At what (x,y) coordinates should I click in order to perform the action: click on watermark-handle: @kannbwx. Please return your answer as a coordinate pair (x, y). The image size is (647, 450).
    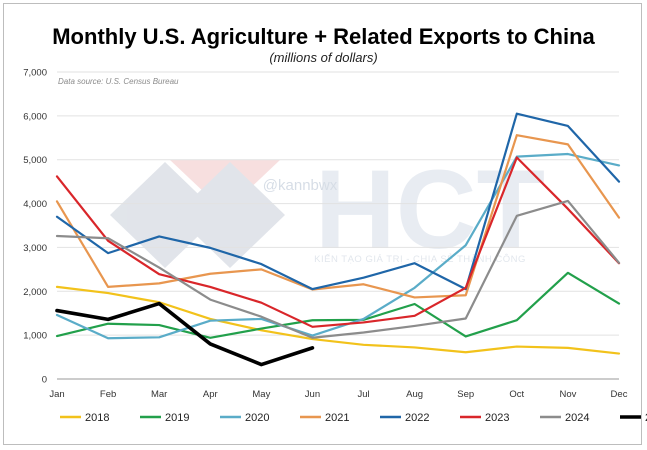
    Looking at the image, I should click on (300, 185).